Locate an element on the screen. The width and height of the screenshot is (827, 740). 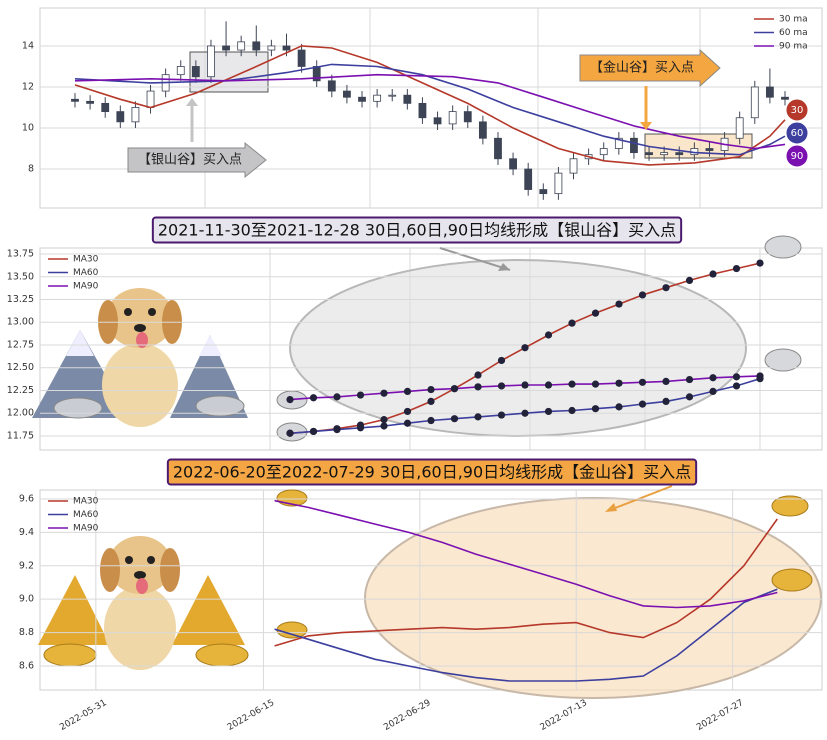
y-tick-label: 8.6 is located at coordinates (26, 665).